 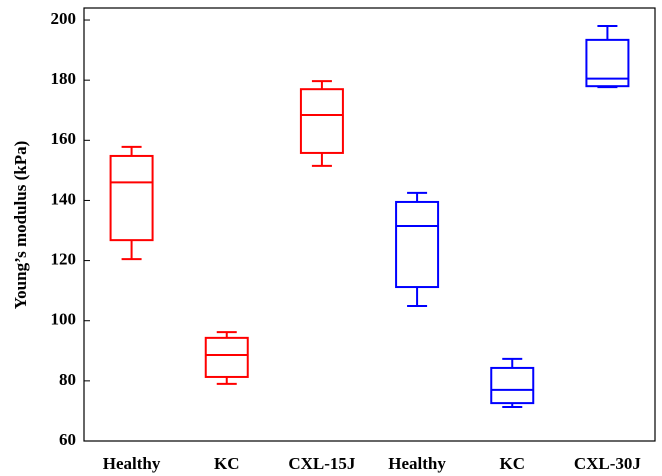 What do you see at coordinates (67, 439) in the screenshot?
I see `y-tick-label: 60` at bounding box center [67, 439].